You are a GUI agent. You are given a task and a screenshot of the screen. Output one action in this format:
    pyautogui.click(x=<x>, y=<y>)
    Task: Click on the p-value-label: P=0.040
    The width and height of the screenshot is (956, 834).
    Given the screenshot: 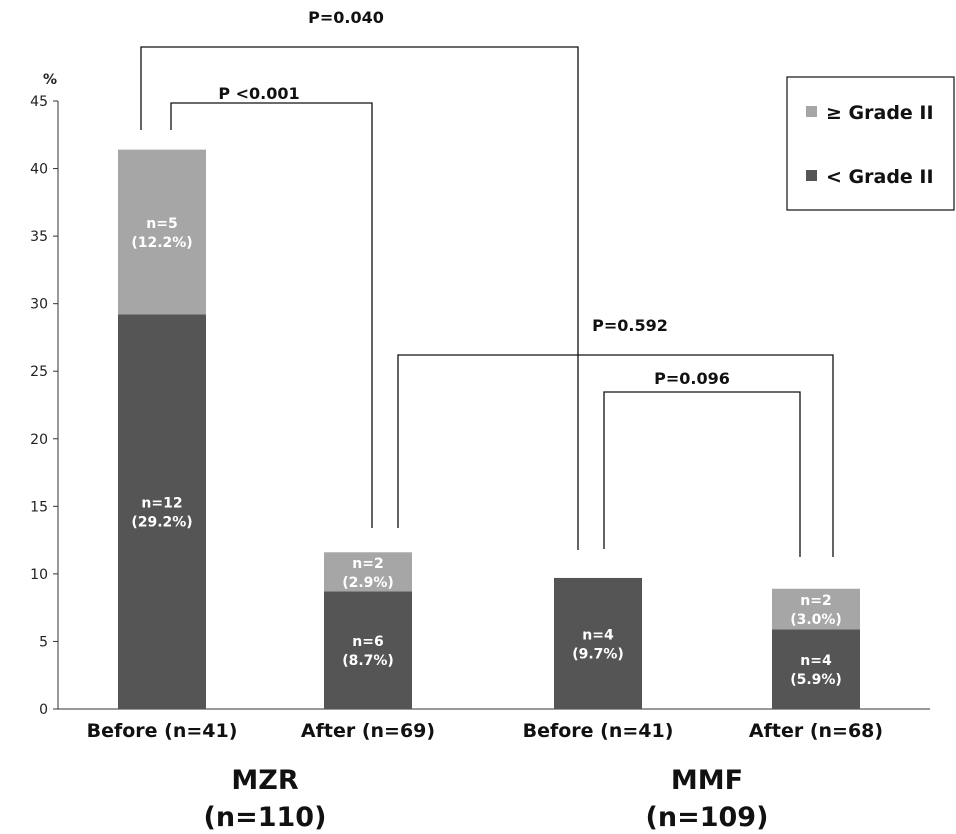 What is the action you would take?
    pyautogui.click(x=346, y=17)
    